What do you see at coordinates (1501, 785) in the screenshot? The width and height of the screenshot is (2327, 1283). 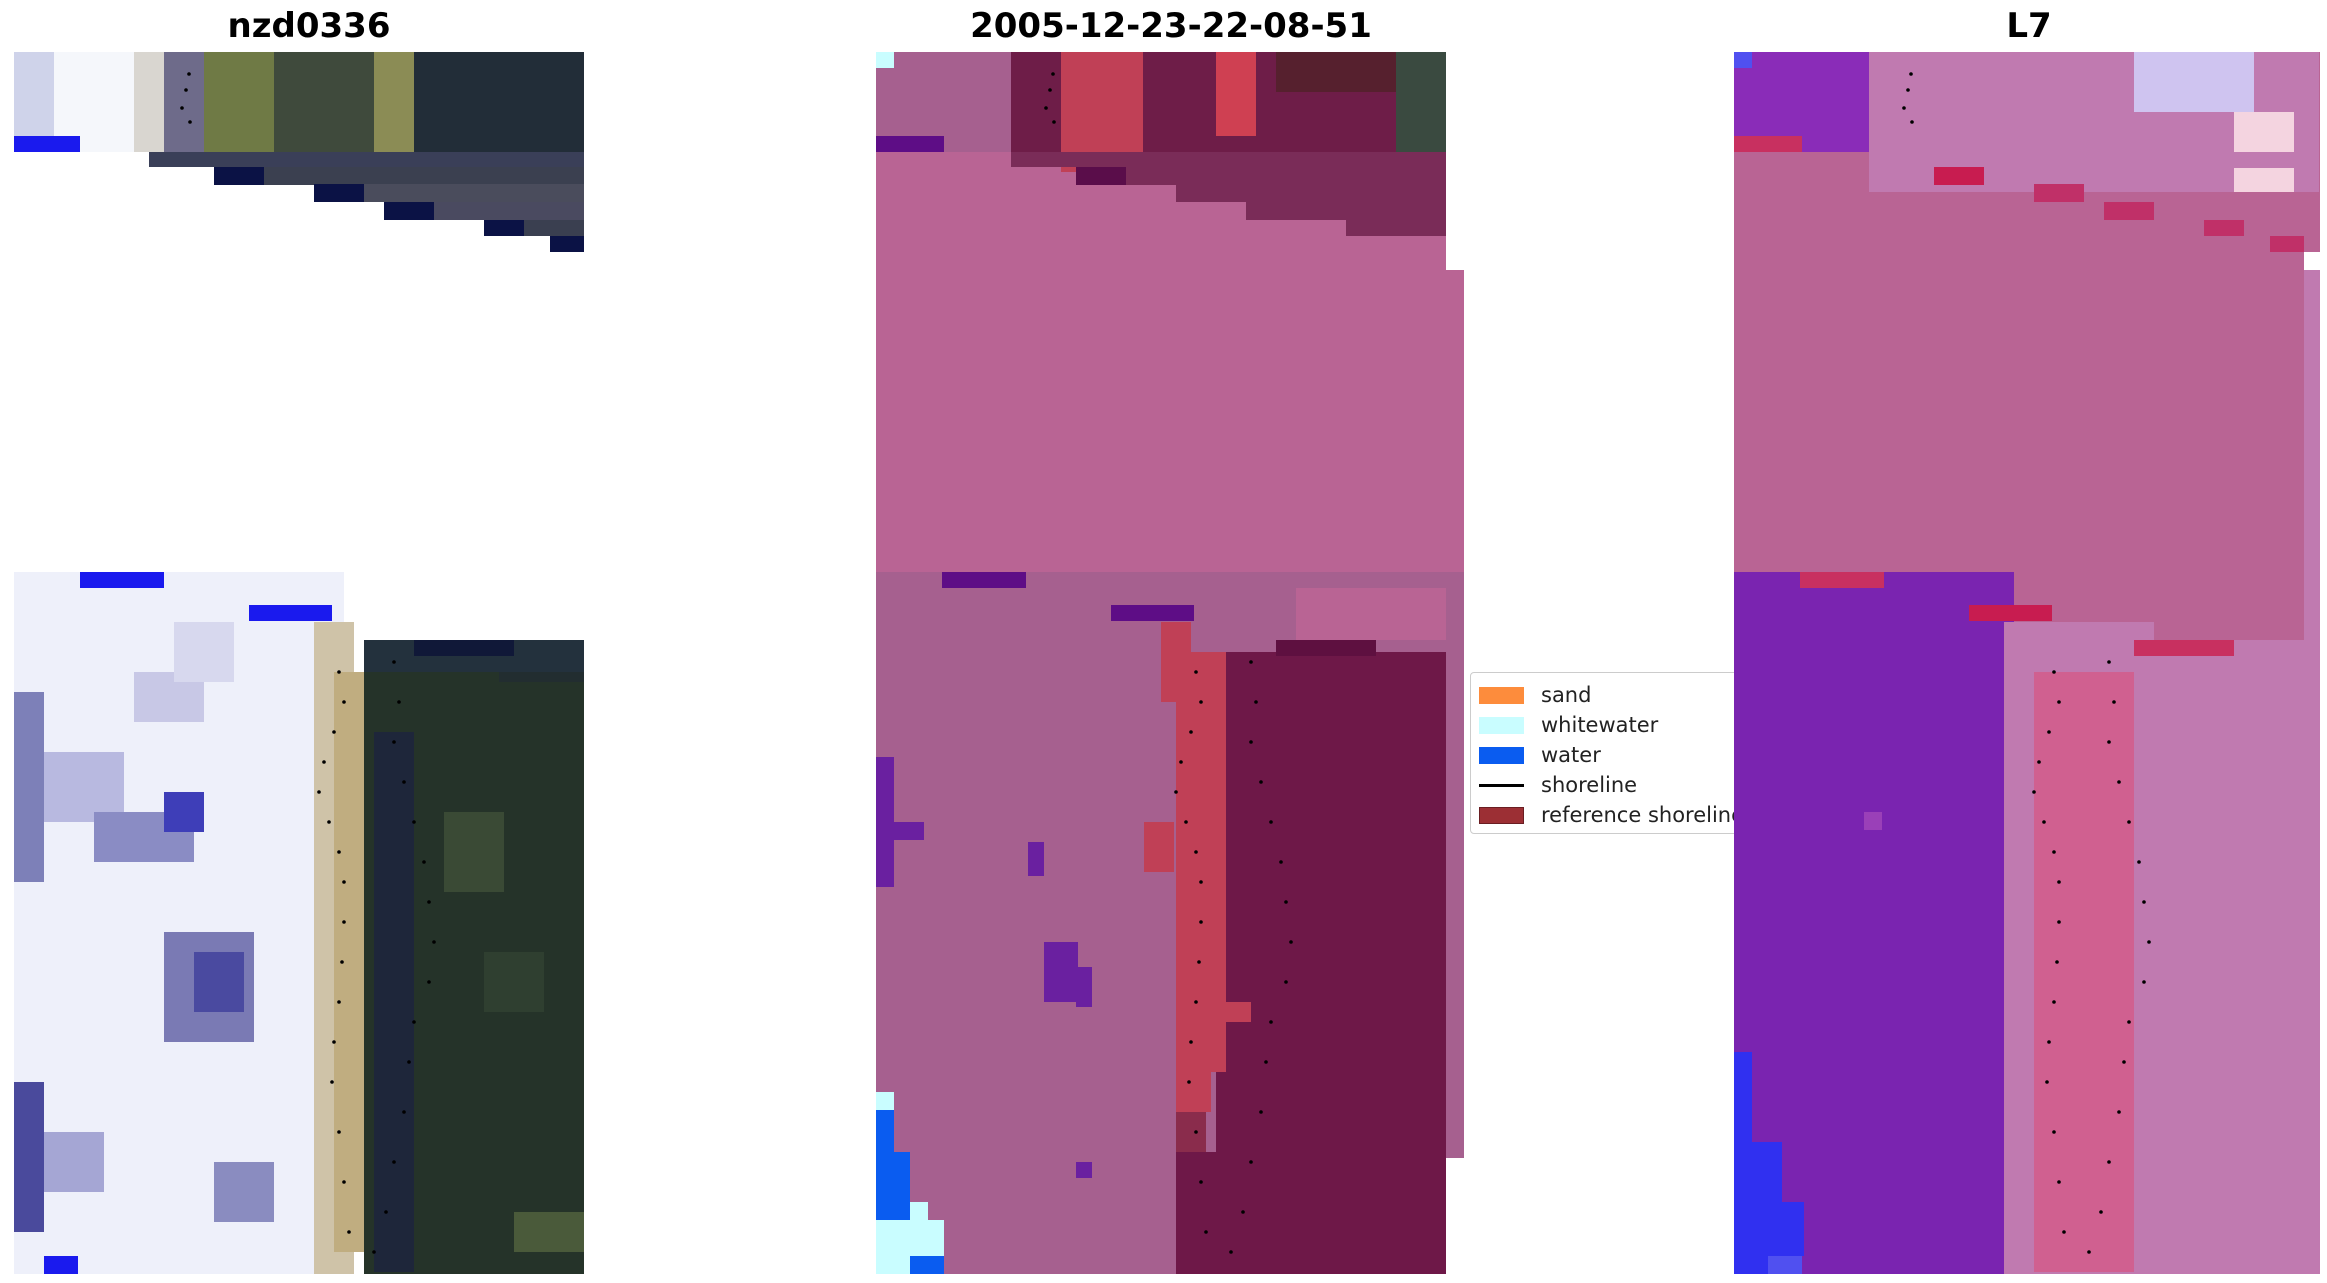 I see `shoreline-line-swatch` at bounding box center [1501, 785].